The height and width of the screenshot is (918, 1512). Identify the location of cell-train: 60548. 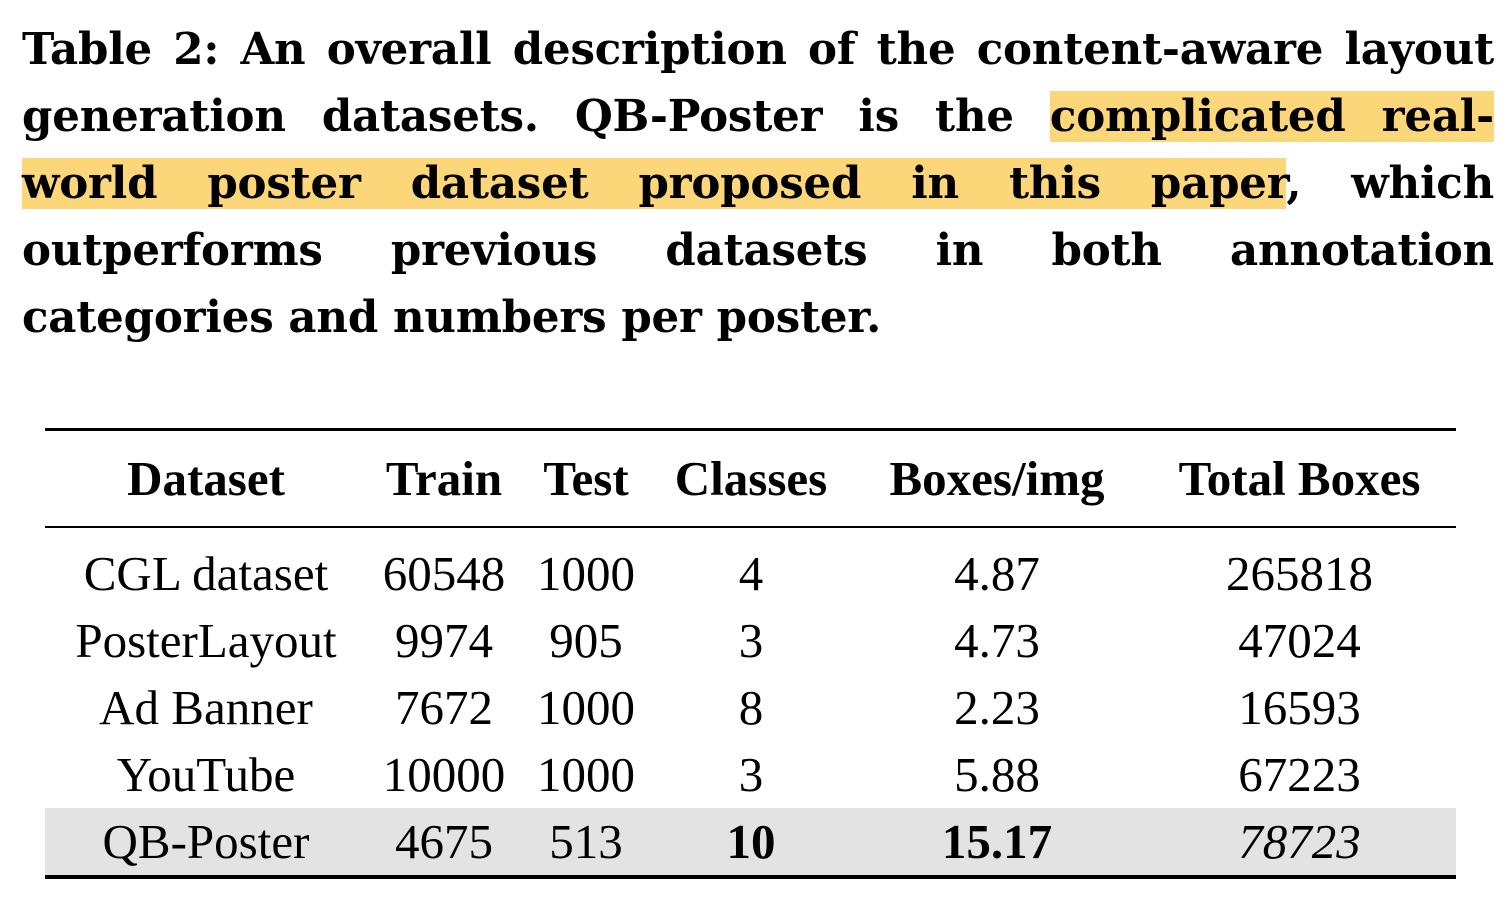
(444, 573).